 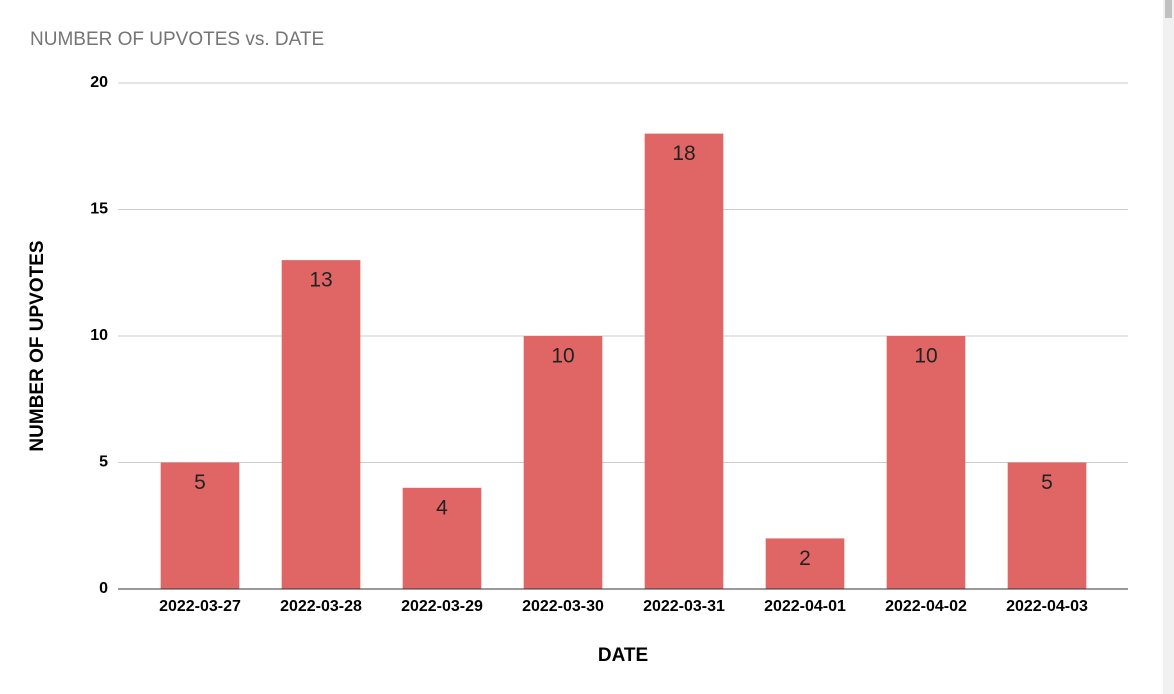 I want to click on y-tick-label: 10, so click(x=99, y=335).